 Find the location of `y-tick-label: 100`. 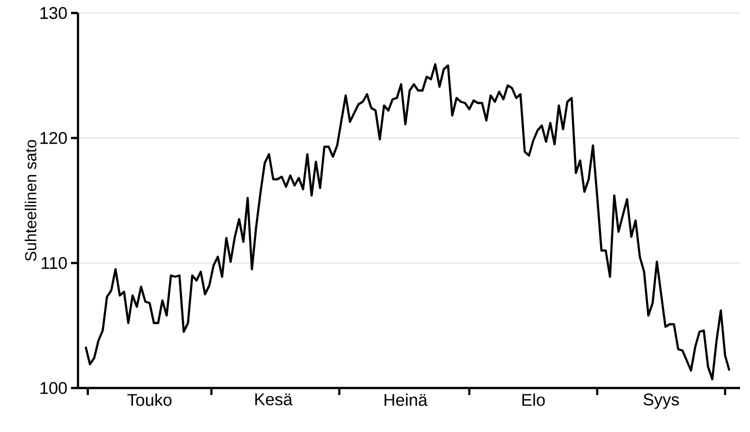

y-tick-label: 100 is located at coordinates (53, 388).